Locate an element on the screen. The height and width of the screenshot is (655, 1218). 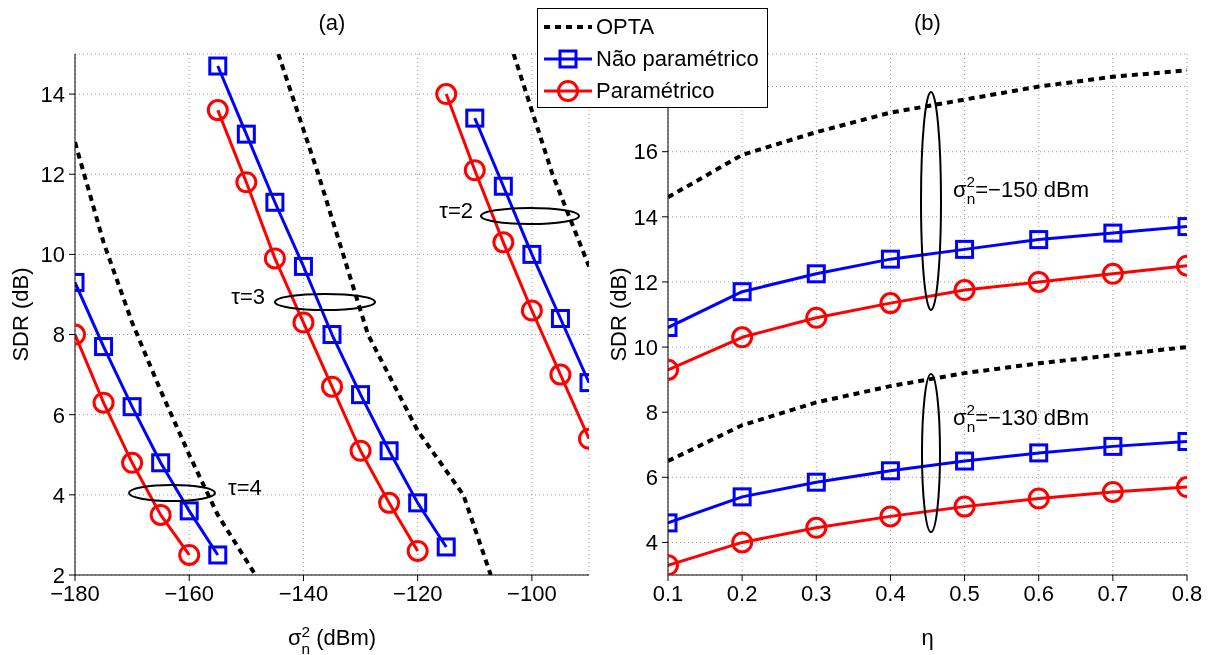
x-axis-title: η is located at coordinates (927, 637).